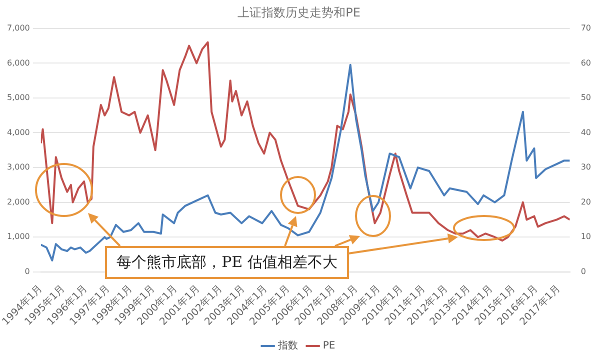  What do you see at coordinates (27, 271) in the screenshot?
I see `y-tick-label: 0` at bounding box center [27, 271].